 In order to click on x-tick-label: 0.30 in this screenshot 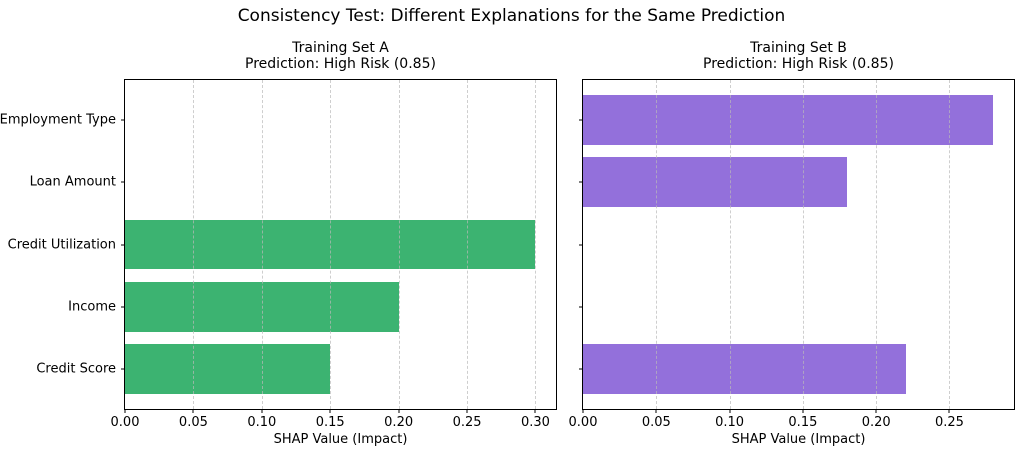, I will do `click(535, 422)`.